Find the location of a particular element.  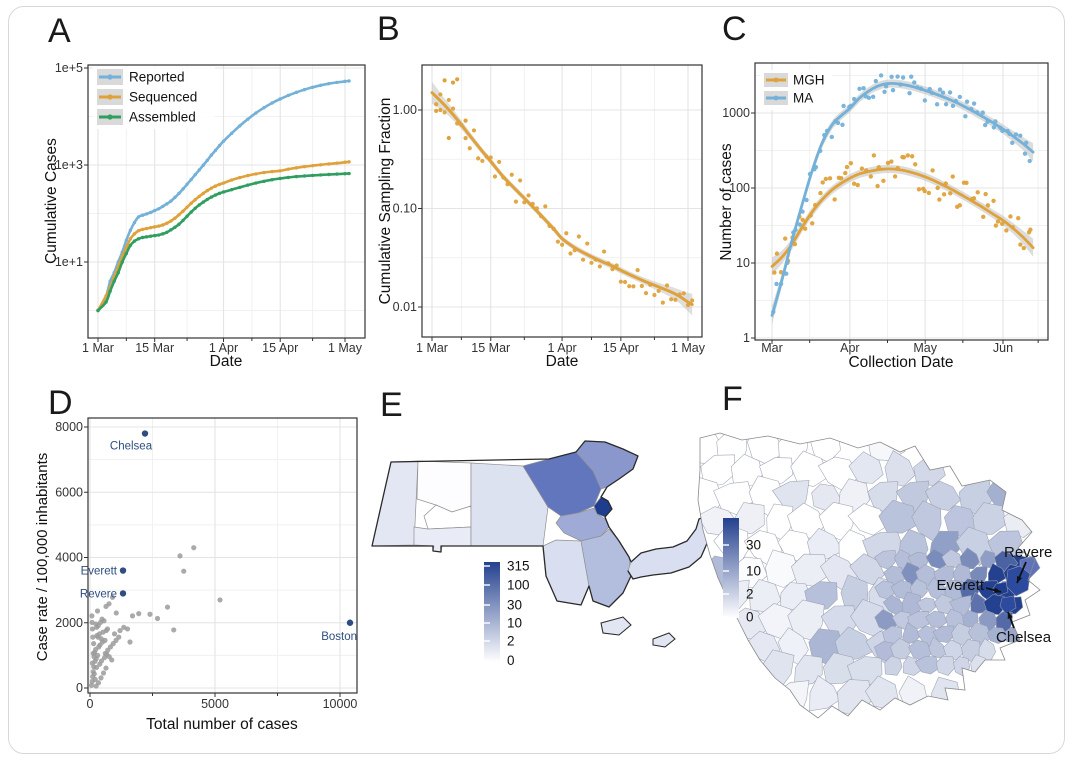

x-axis-title: Date is located at coordinates (562, 361).